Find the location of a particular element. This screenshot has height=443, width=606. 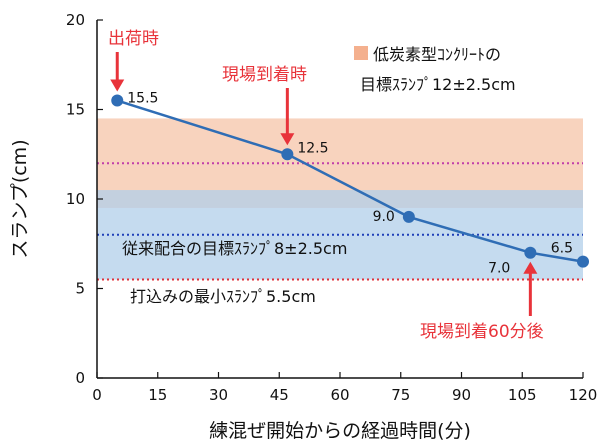

x-tick-label: 45 is located at coordinates (279, 395).